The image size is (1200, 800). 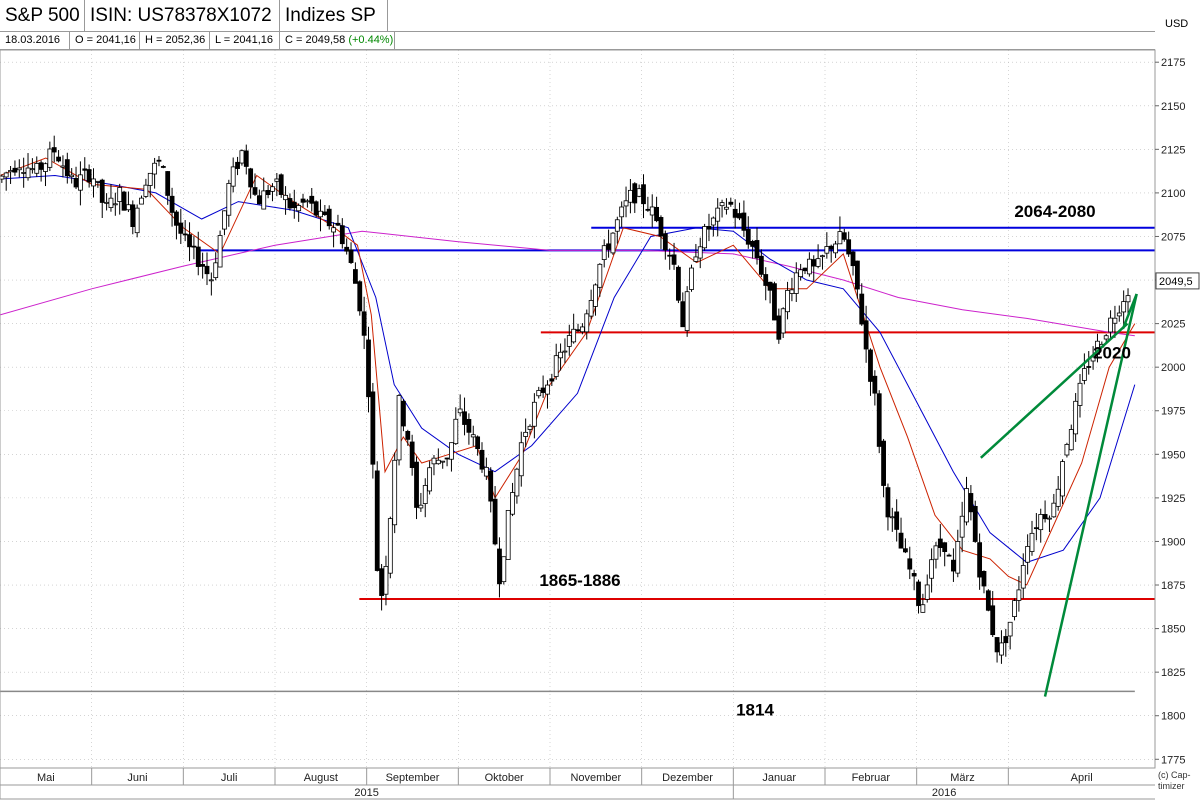 What do you see at coordinates (1173, 325) in the screenshot?
I see `y-tick-label: 2025` at bounding box center [1173, 325].